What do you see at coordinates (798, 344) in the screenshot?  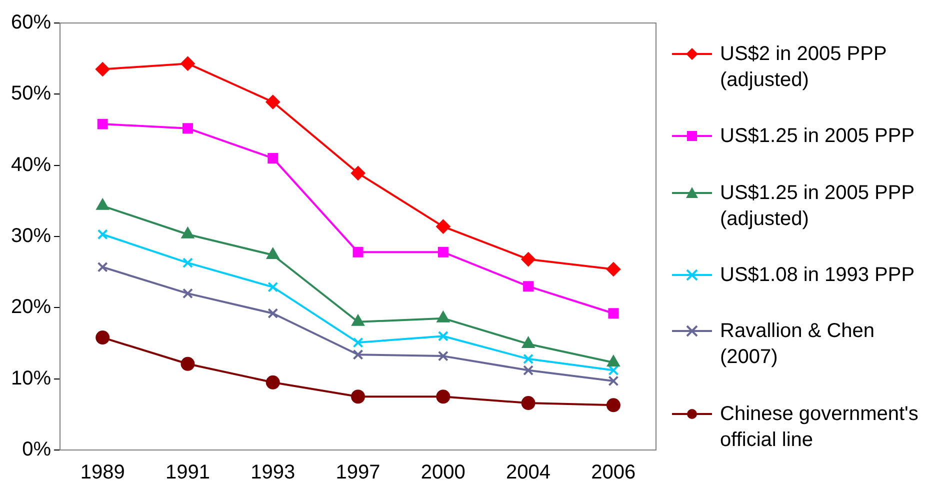 I see `legend-label: Ravallion & Chen (2007)` at bounding box center [798, 344].